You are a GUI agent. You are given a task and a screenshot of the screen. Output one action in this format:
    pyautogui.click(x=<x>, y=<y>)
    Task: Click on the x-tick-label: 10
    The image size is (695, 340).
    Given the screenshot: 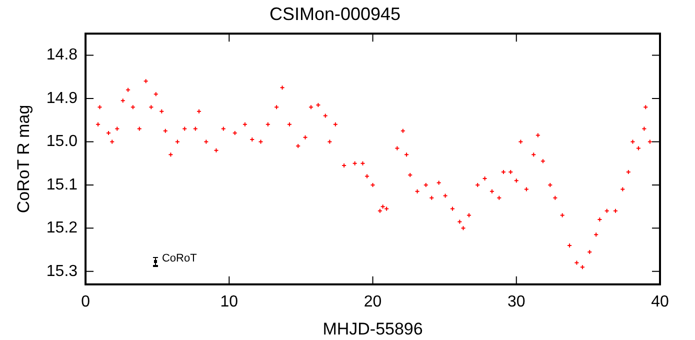 What is the action you would take?
    pyautogui.click(x=229, y=301)
    